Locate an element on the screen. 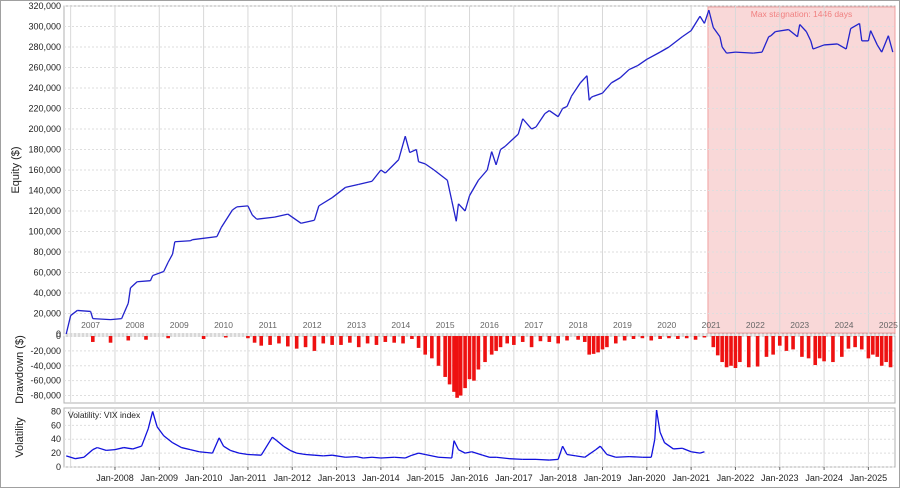  x-tick-label: Jan-2017 is located at coordinates (514, 478).